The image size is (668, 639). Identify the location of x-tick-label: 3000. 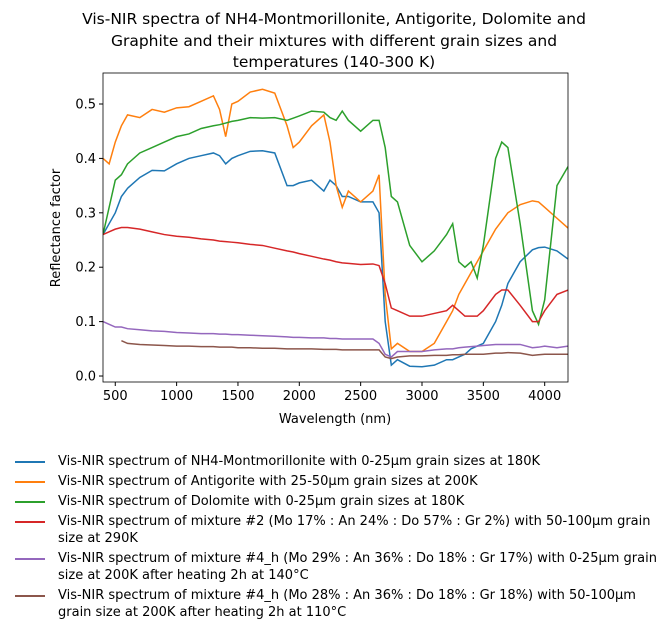
(421, 396).